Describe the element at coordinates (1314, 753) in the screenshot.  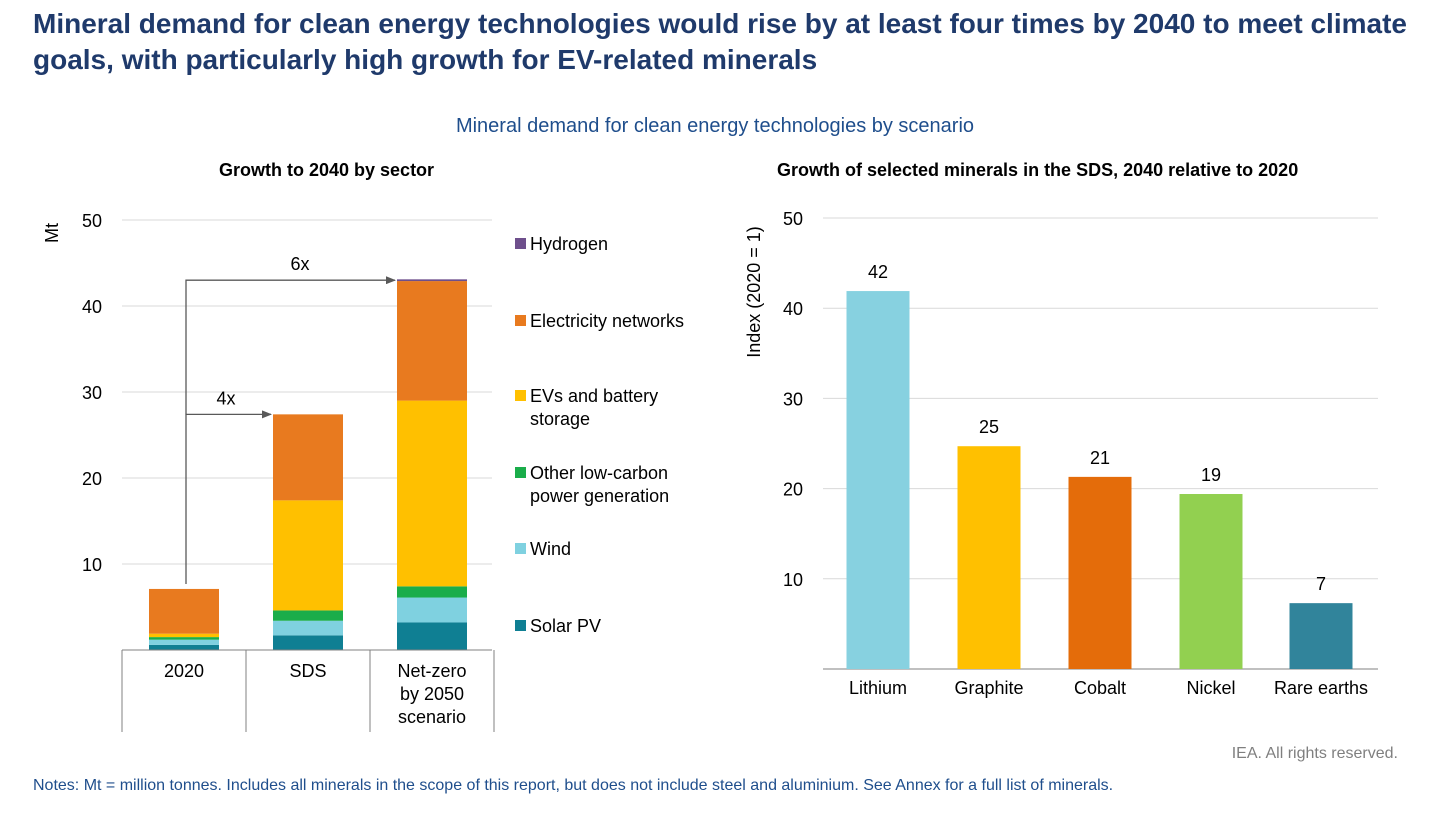
I see `copyright-credit: IEA. All rights reserved.` at that location.